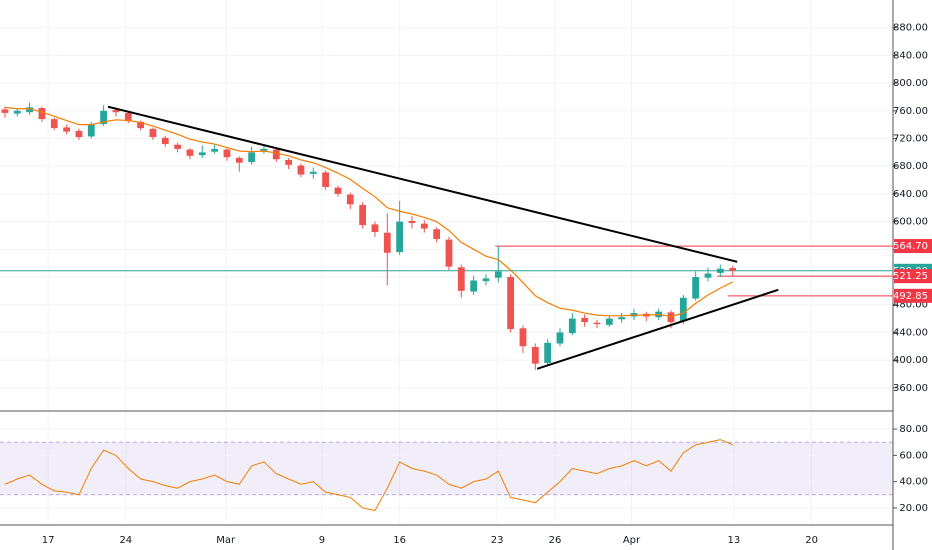  What do you see at coordinates (125, 540) in the screenshot?
I see `x-tick-label: 24` at bounding box center [125, 540].